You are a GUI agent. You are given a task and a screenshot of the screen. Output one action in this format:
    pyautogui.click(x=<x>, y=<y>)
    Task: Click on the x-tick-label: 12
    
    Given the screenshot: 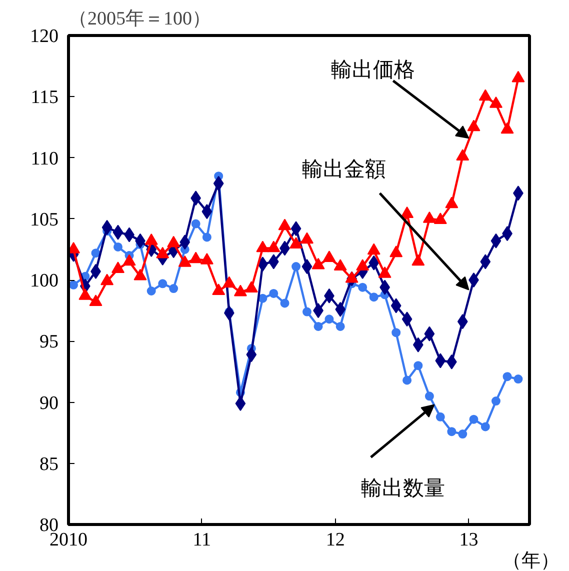 What is the action you would take?
    pyautogui.click(x=335, y=540)
    